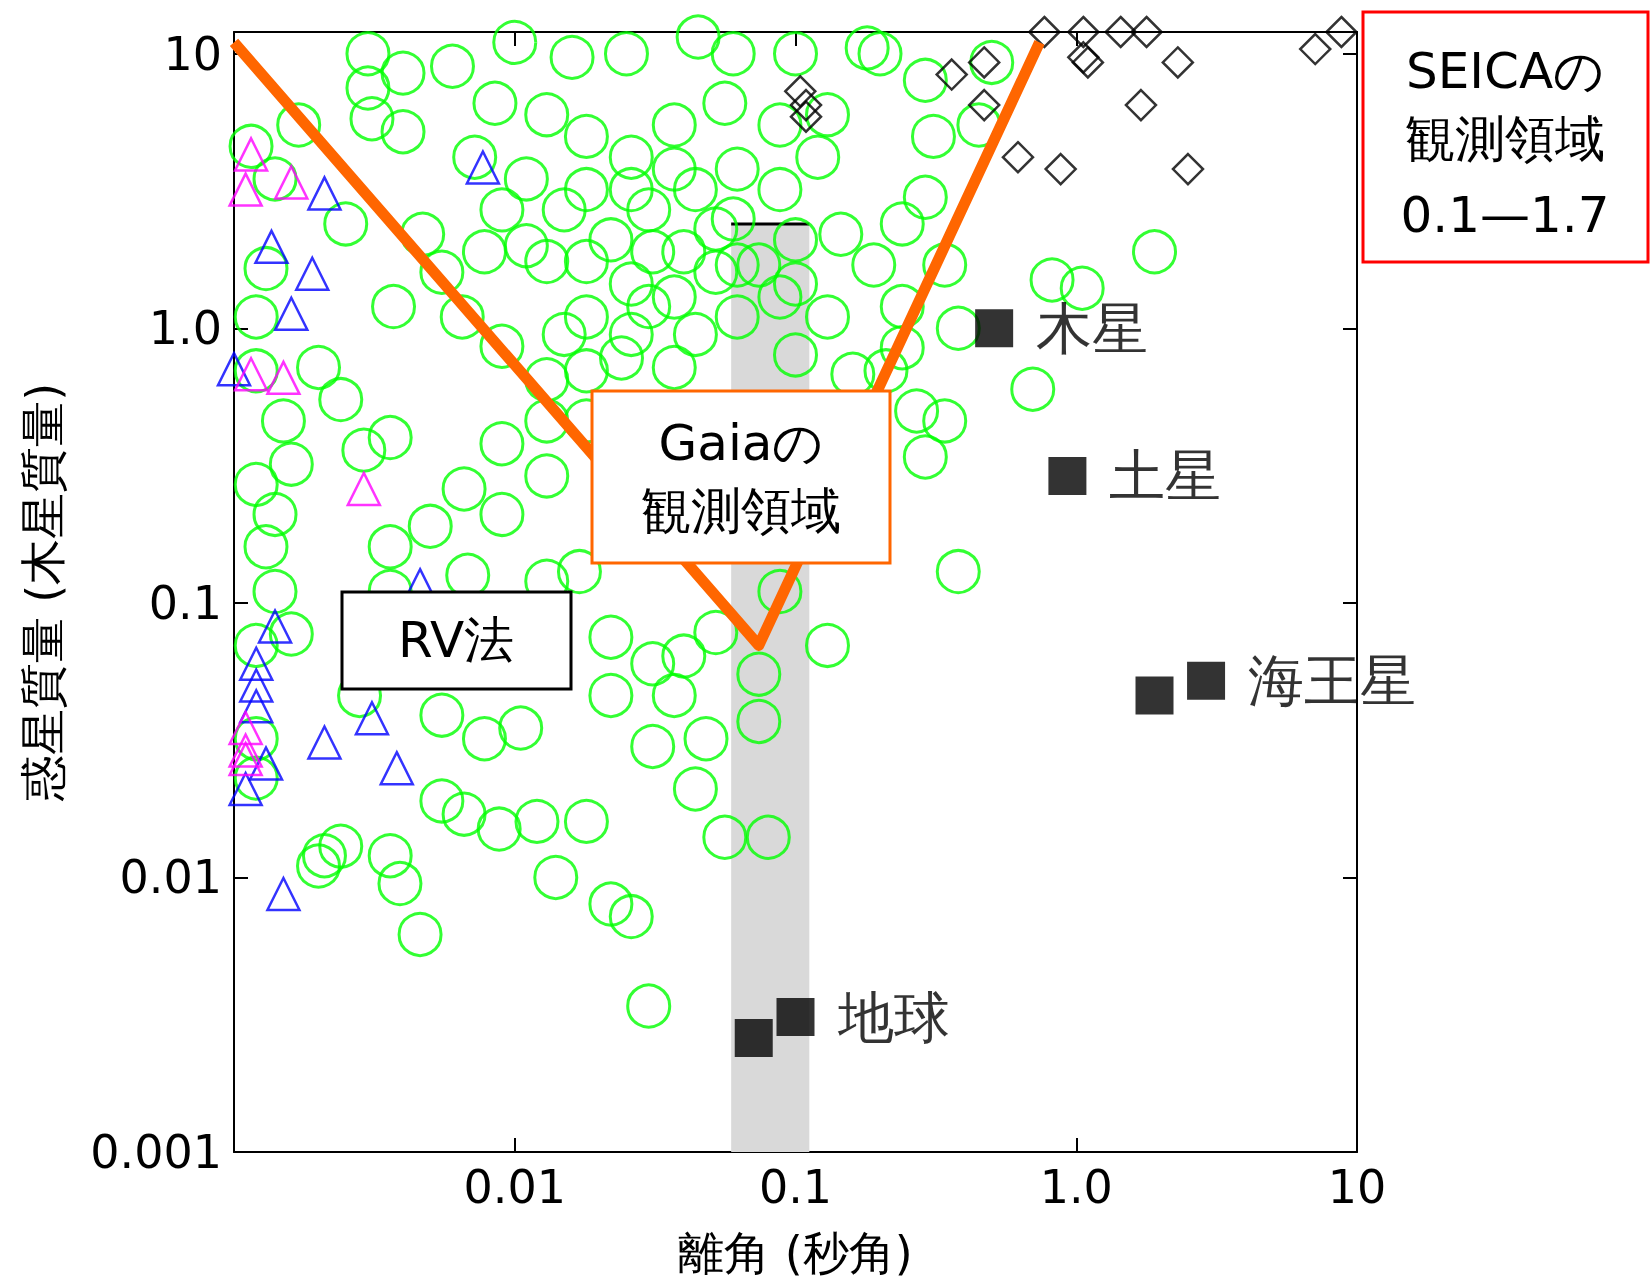 The width and height of the screenshot is (1650, 1281). I want to click on x-tick-label: 0.1, so click(795, 1187).